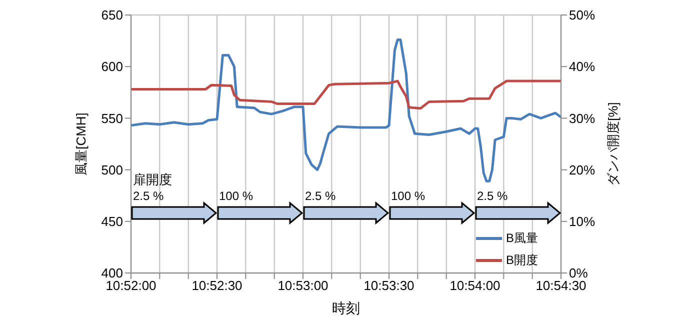 This screenshot has width=681, height=323. What do you see at coordinates (346, 308) in the screenshot?
I see `x-axis-title: 時刻` at bounding box center [346, 308].